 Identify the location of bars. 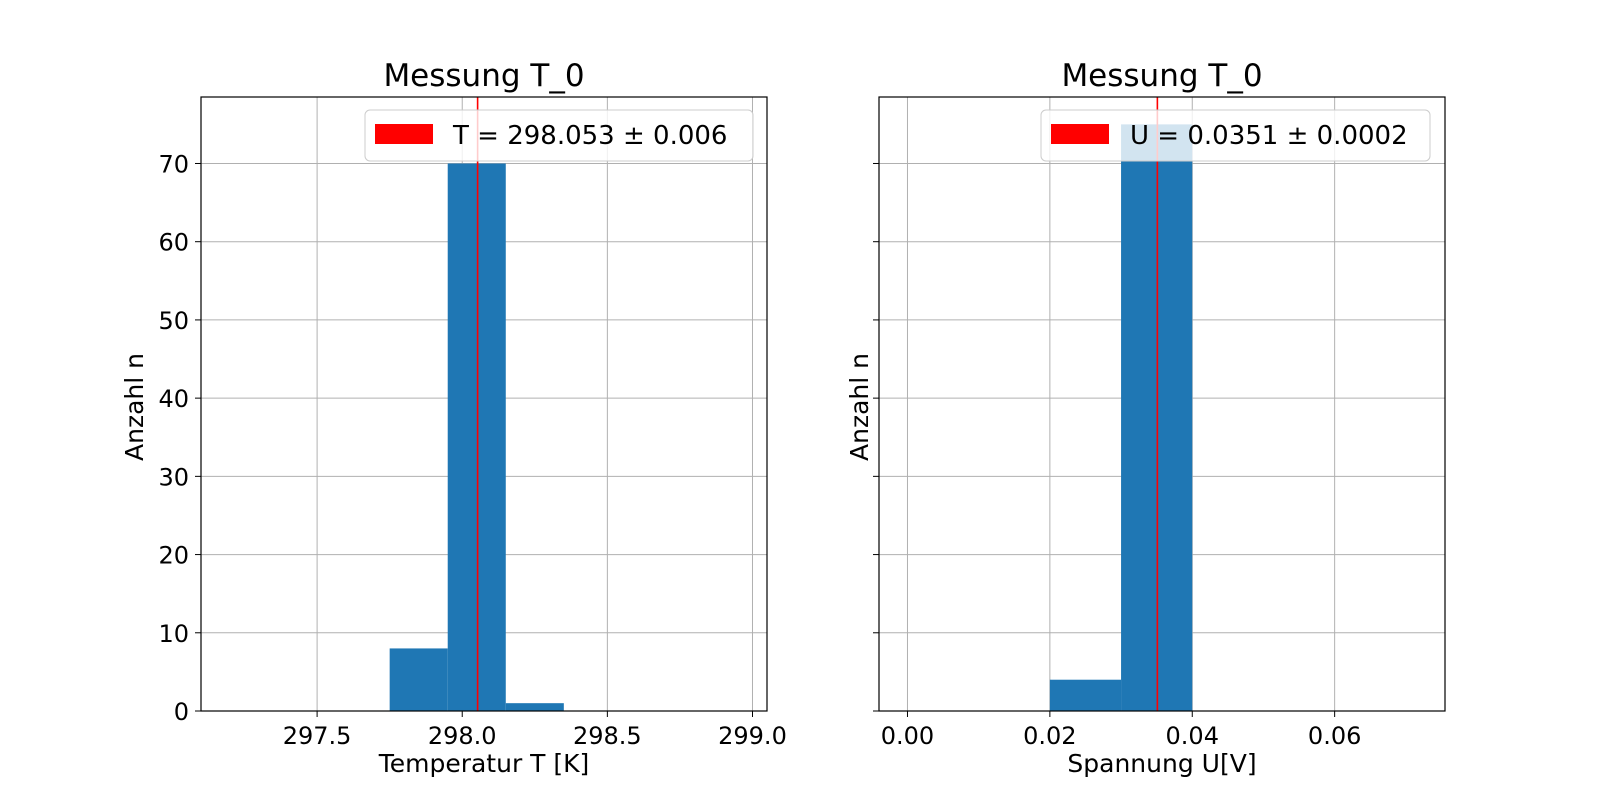
(476, 437).